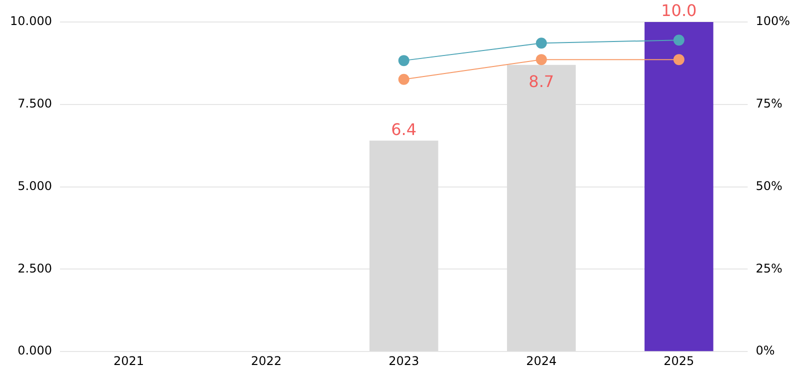 The image size is (804, 378). I want to click on y2-tick-label: 0%, so click(765, 351).